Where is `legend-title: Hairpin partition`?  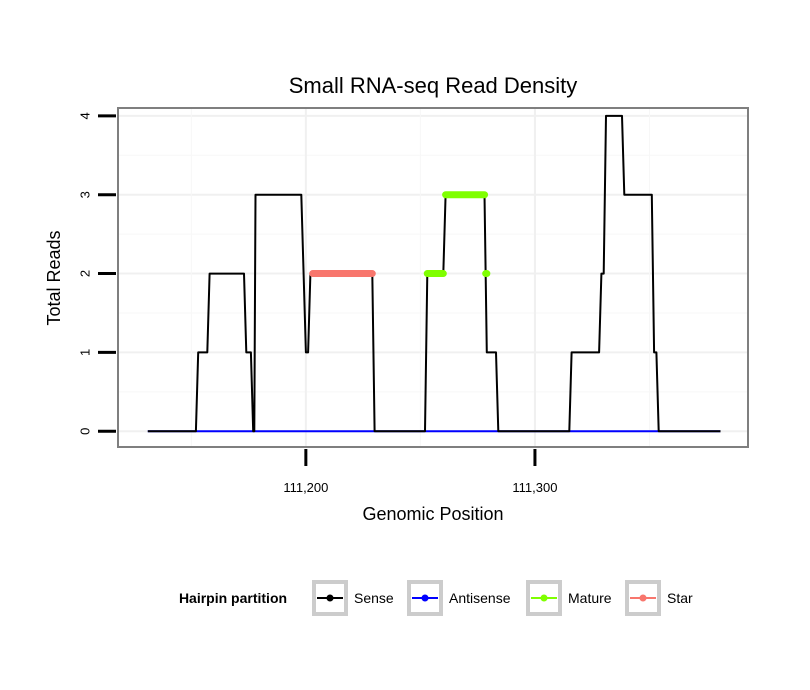 legend-title: Hairpin partition is located at coordinates (233, 598).